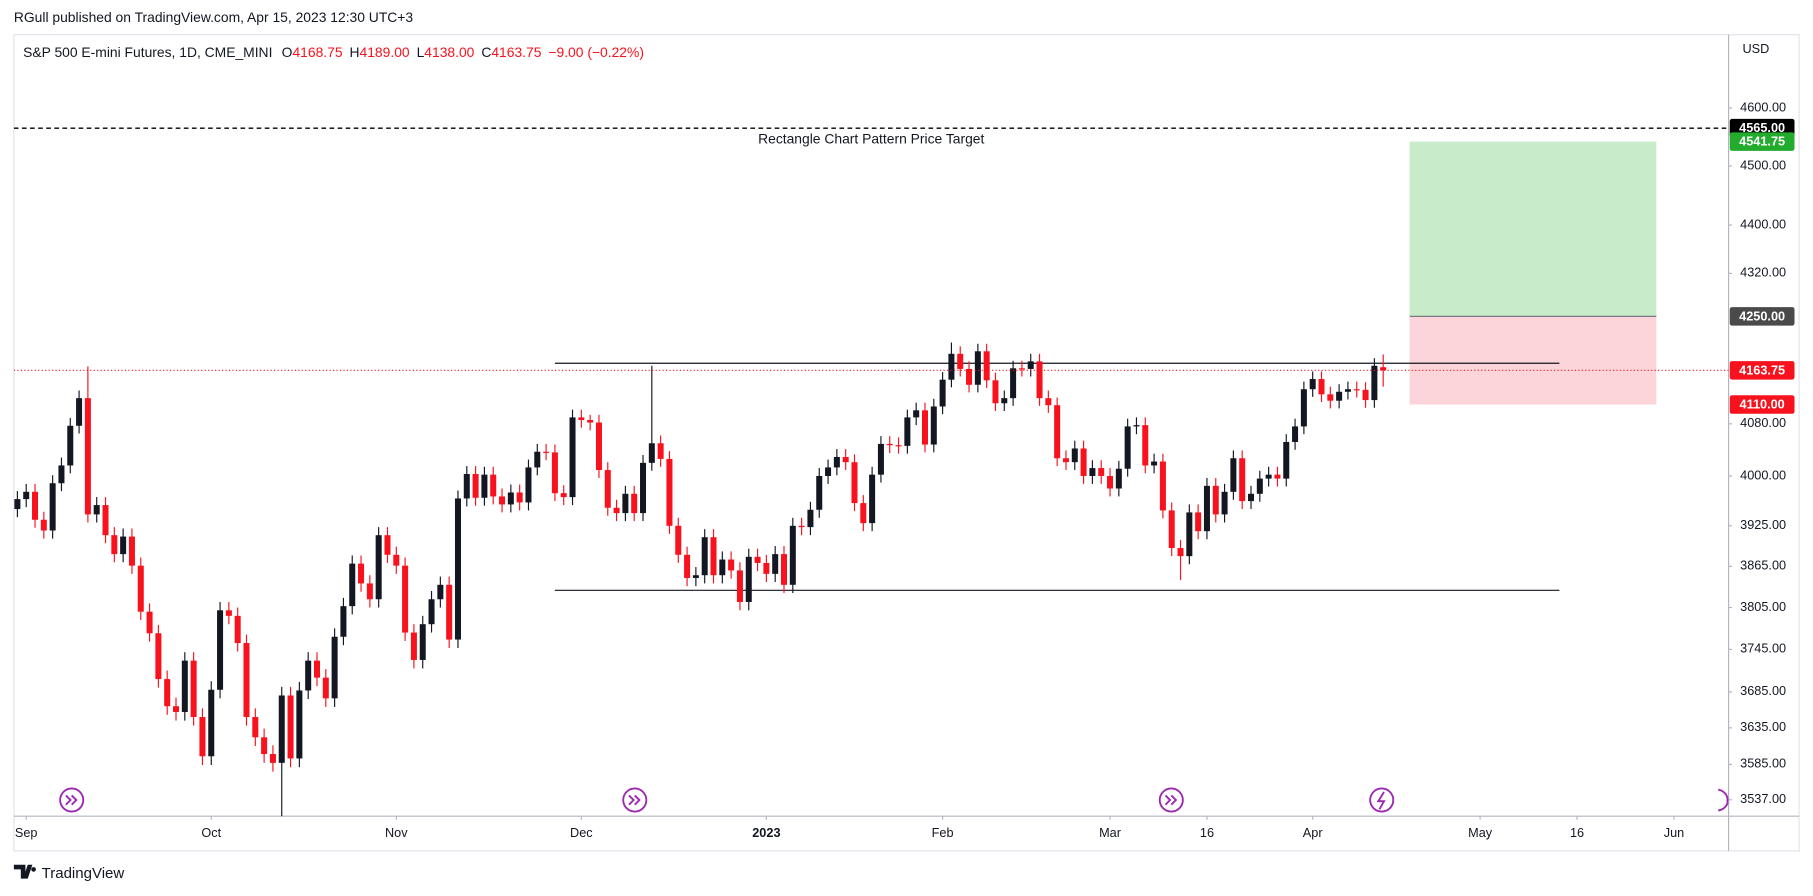 The height and width of the screenshot is (896, 1813). I want to click on x-tick-label: Nov, so click(396, 832).